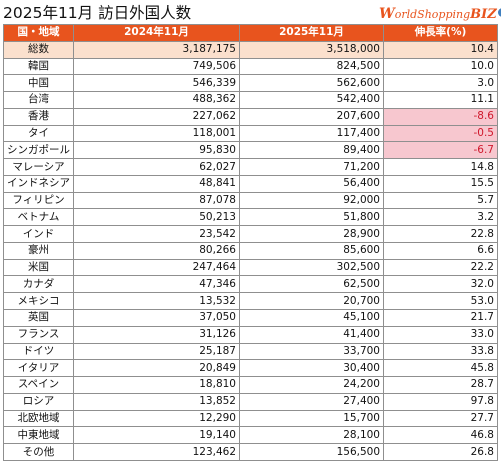  I want to click on growth-cell: 45.8, so click(440, 368).